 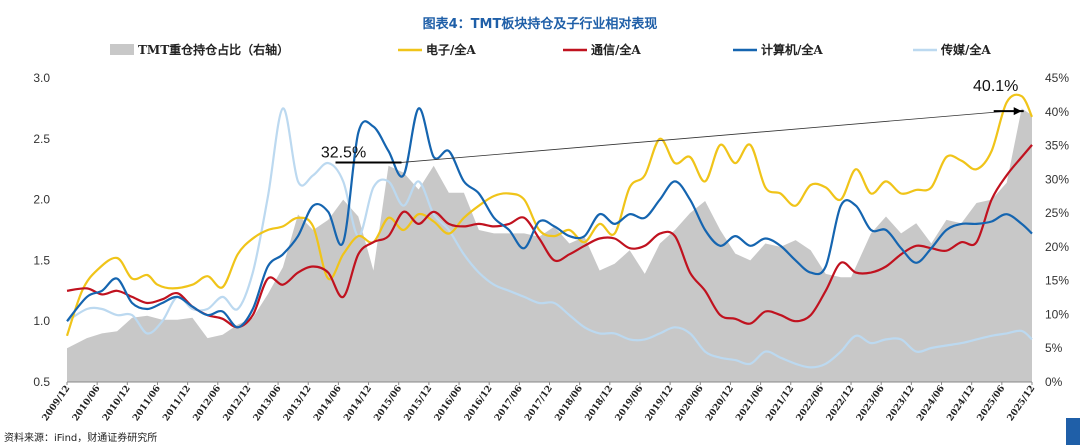 What do you see at coordinates (80, 437) in the screenshot?
I see `source-note: 资料来源：iFind，财通证券研究所` at bounding box center [80, 437].